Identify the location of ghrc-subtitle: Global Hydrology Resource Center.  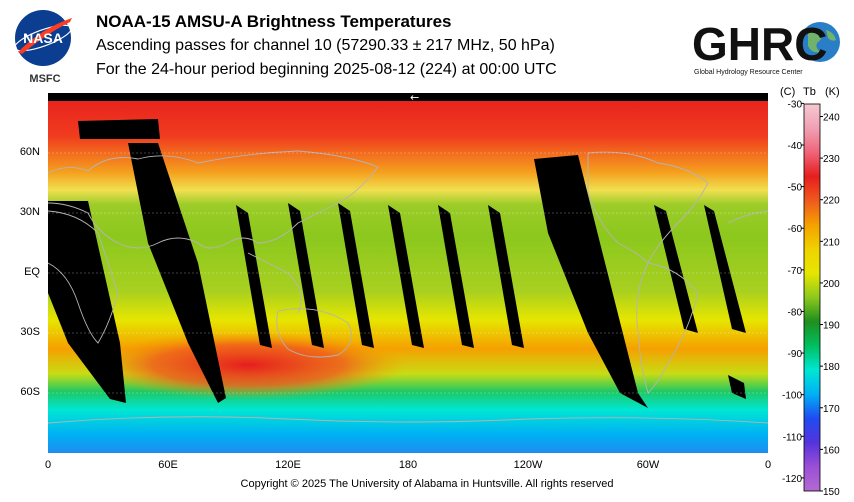
(748, 72).